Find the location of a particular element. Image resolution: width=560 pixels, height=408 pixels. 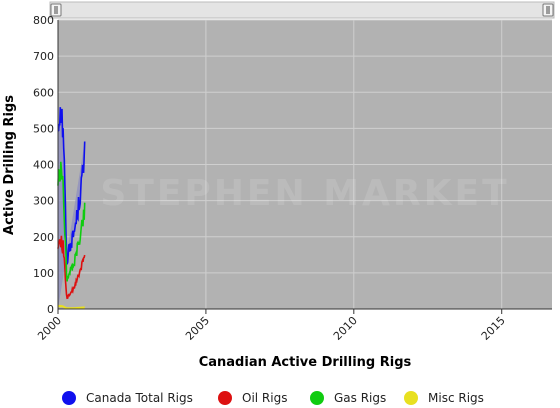

series-line-oil-rigs is located at coordinates (71, 267).